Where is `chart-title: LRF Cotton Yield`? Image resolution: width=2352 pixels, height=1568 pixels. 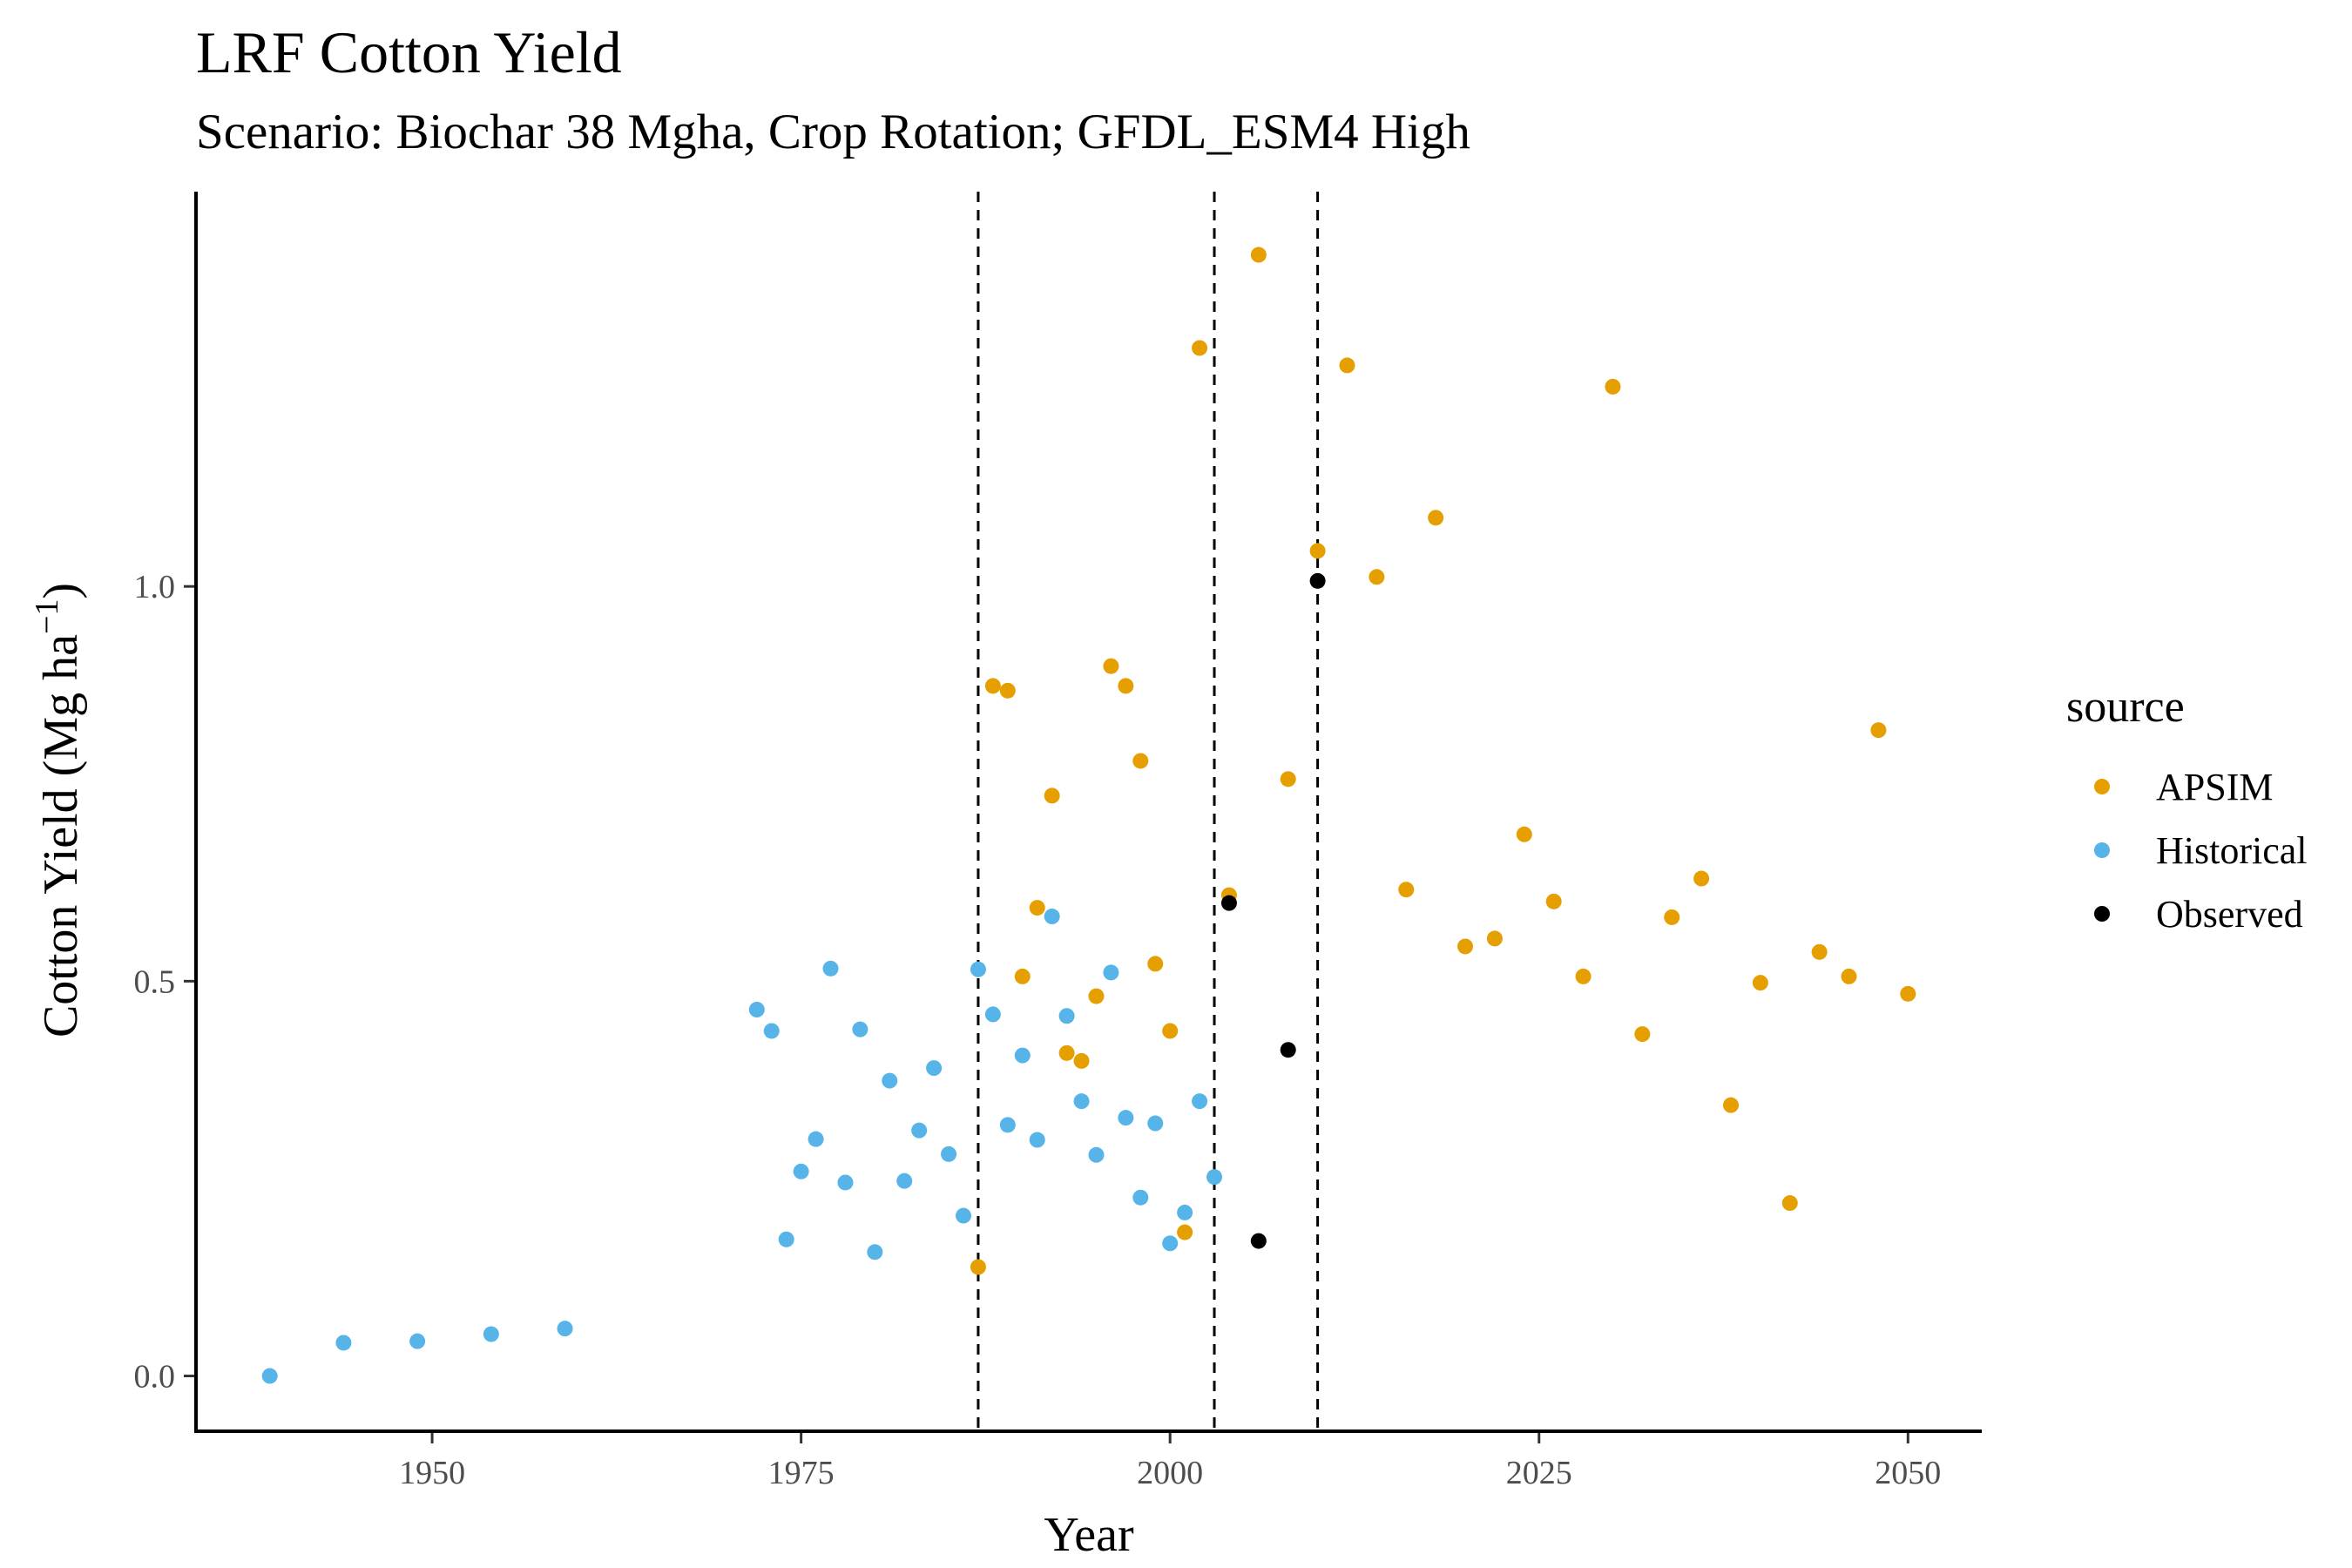 chart-title: LRF Cotton Yield is located at coordinates (409, 52).